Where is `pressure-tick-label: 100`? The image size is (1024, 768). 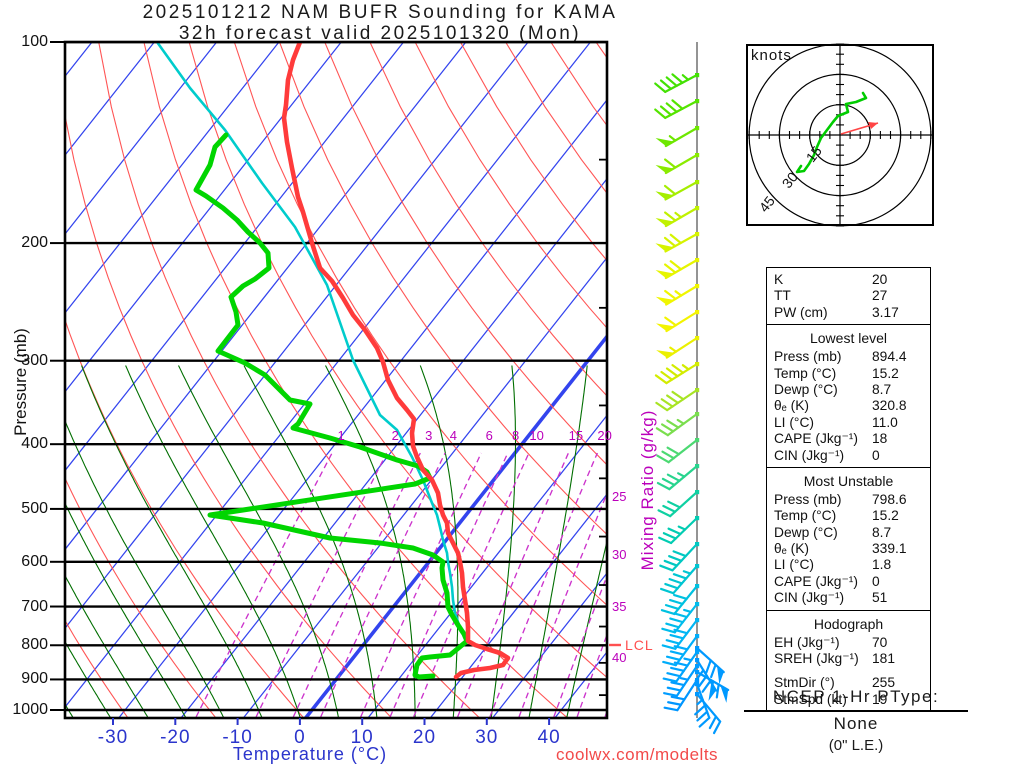 pressure-tick-label: 100 is located at coordinates (34, 41).